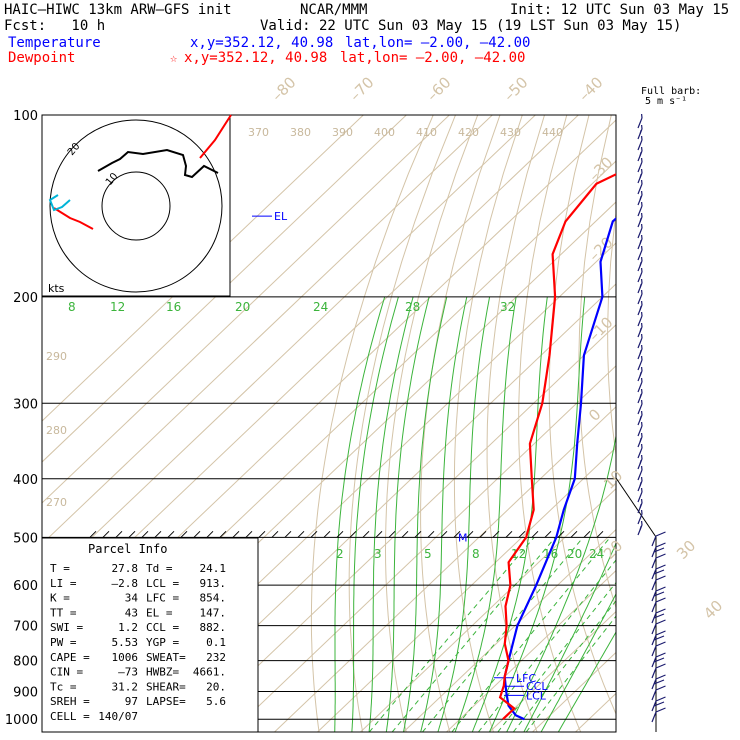  What do you see at coordinates (162, 598) in the screenshot?
I see `parcel-info-cell: LFC =` at bounding box center [162, 598].